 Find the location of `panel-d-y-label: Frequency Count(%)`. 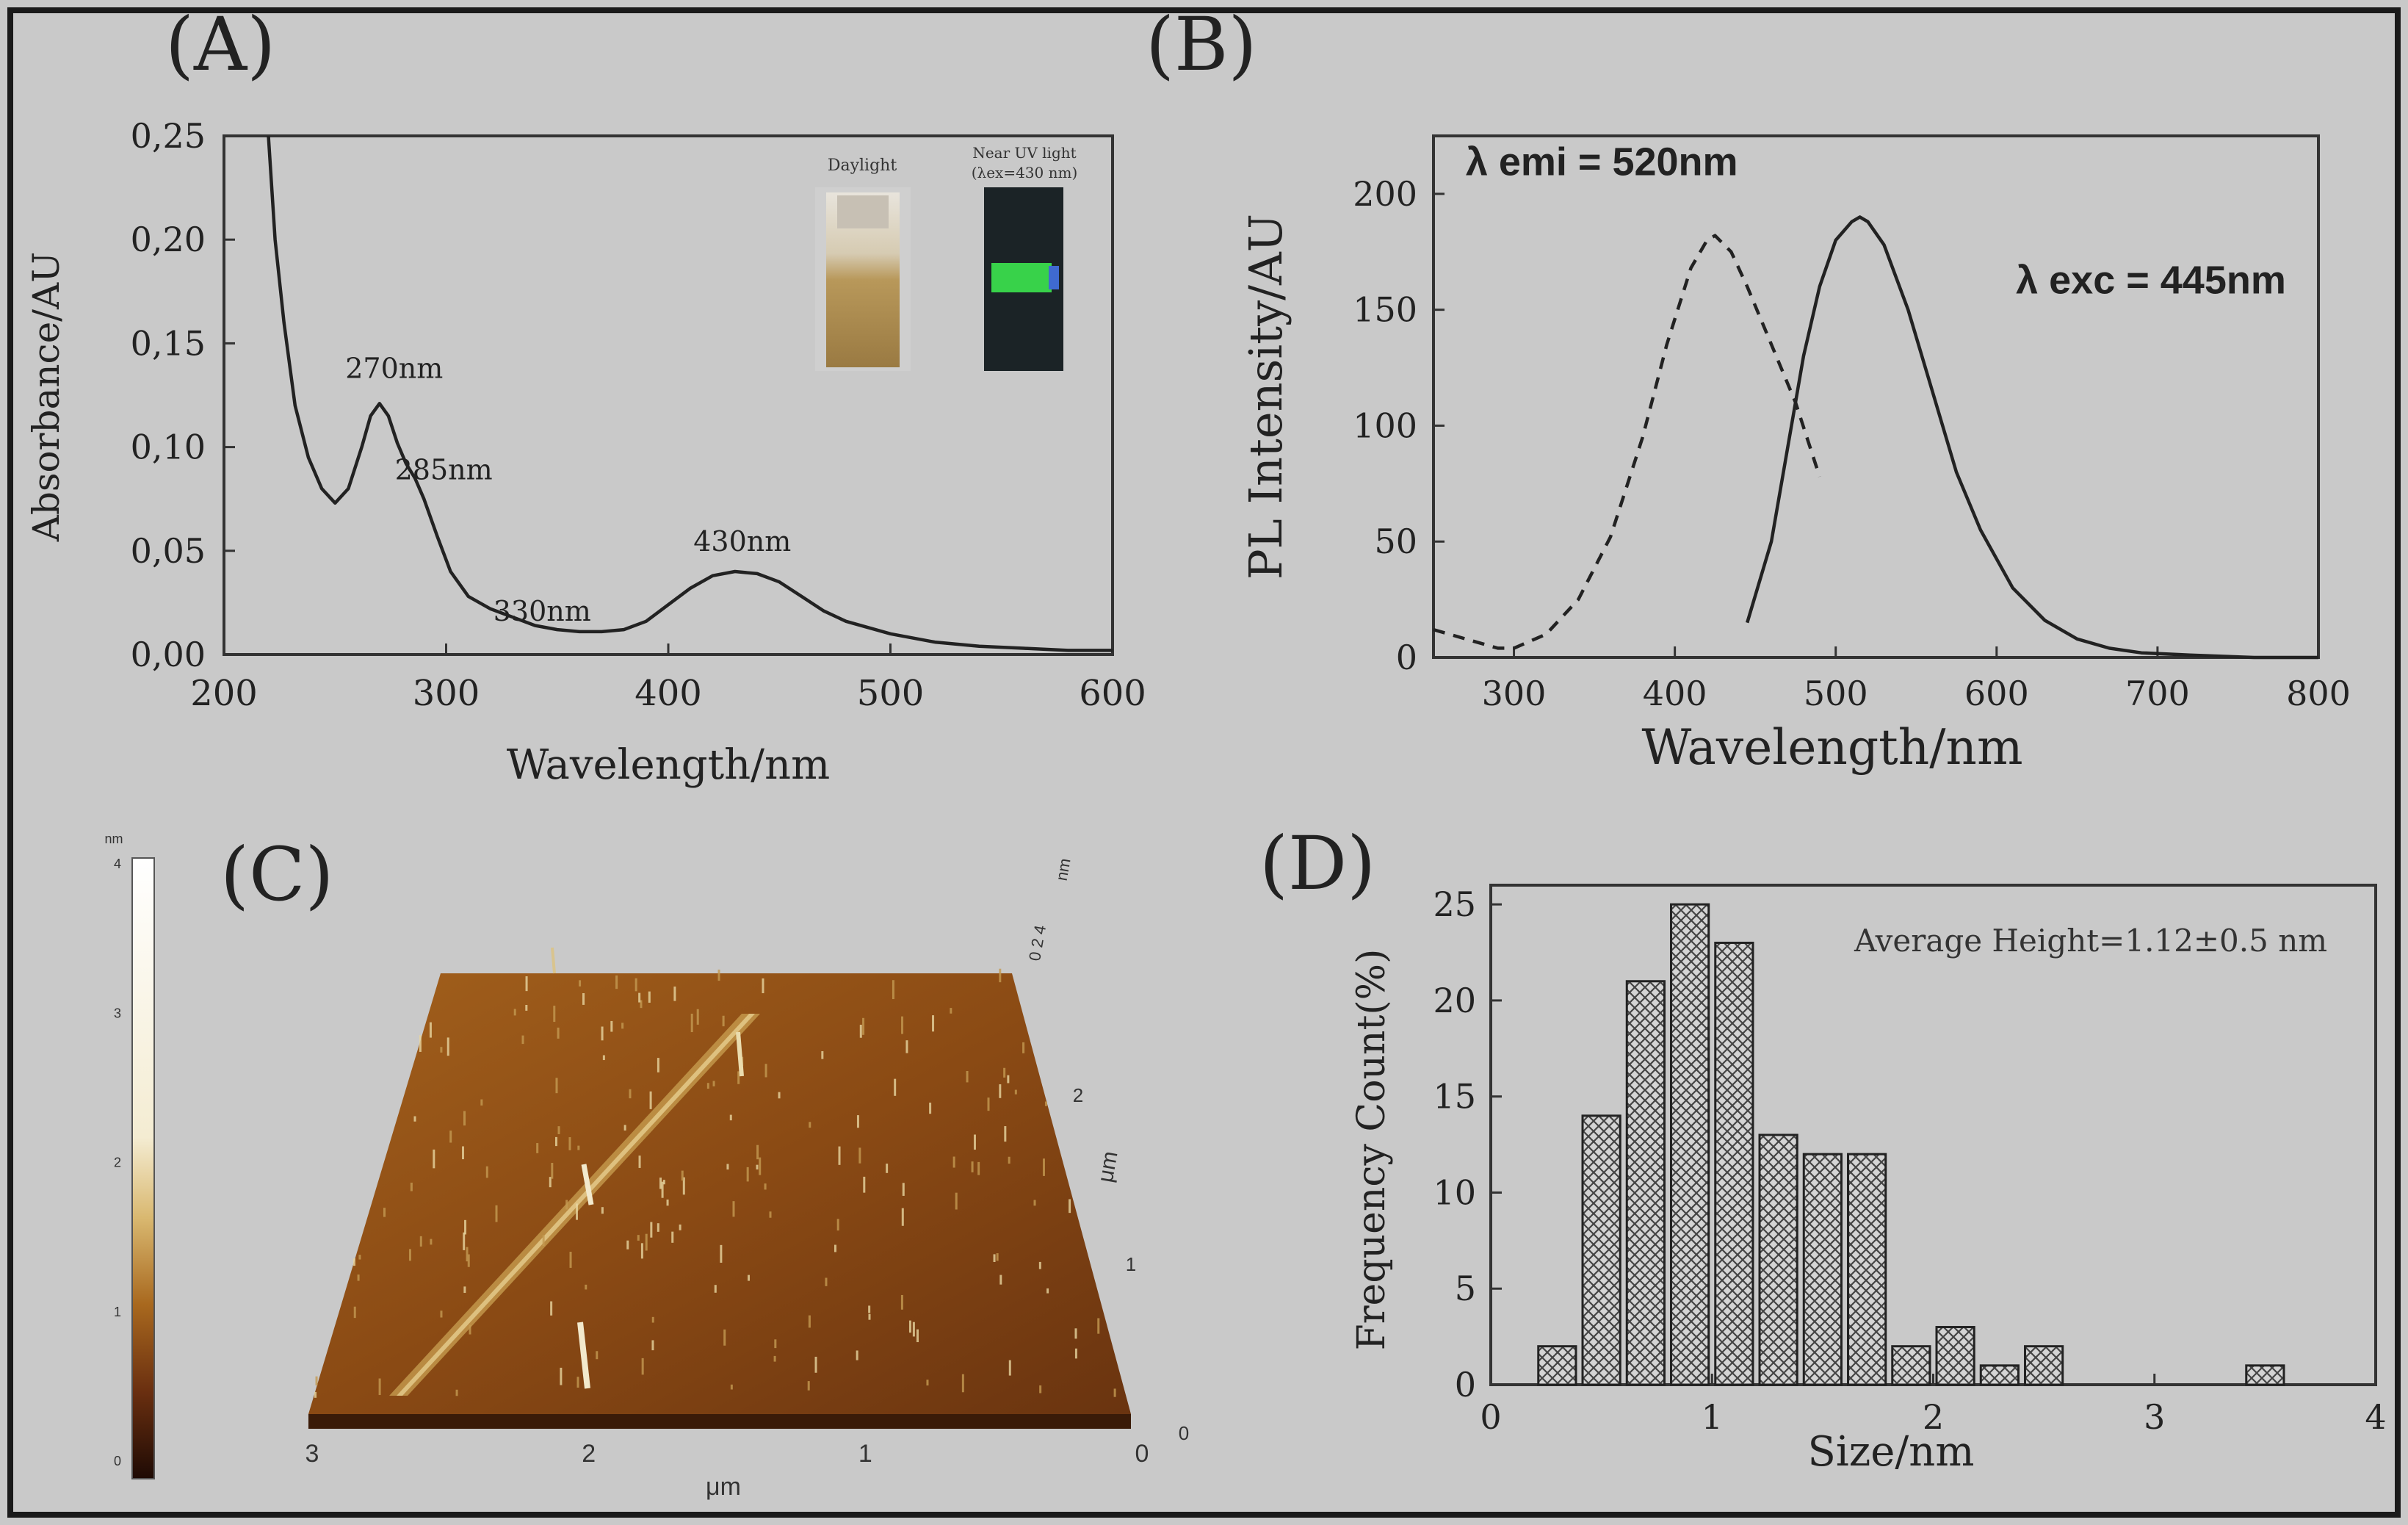

panel-d-y-label: Frequency Count(%) is located at coordinates (1372, 1150).